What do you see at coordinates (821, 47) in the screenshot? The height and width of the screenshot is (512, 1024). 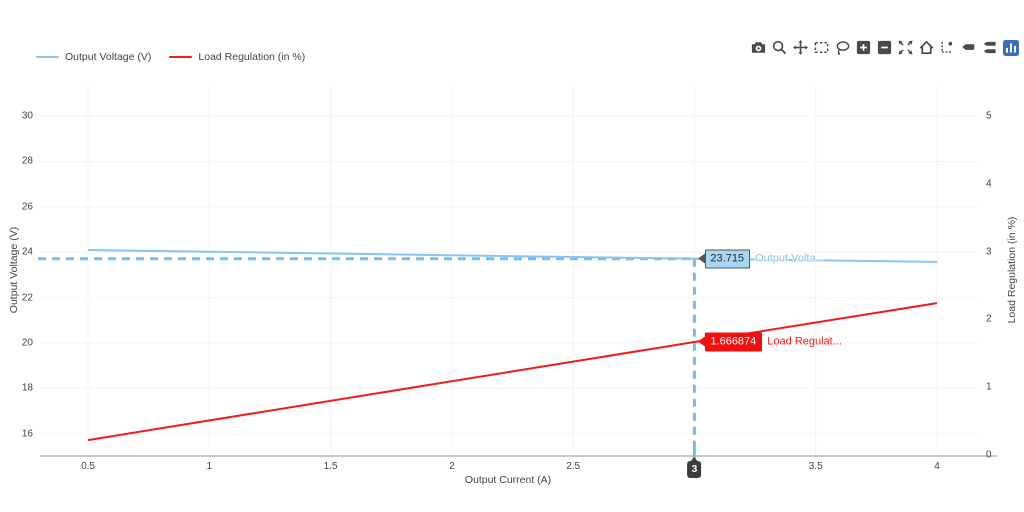 I see `box-select-icon` at bounding box center [821, 47].